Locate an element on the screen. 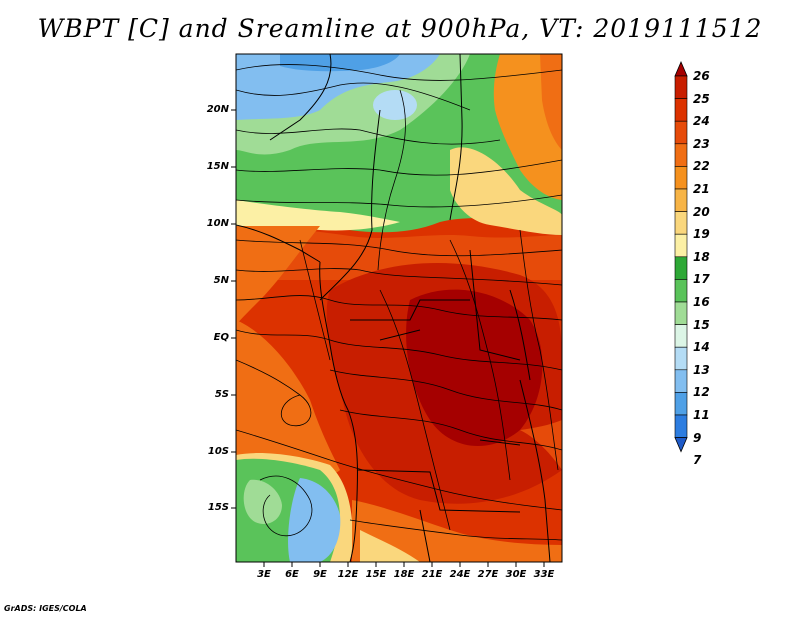 This screenshot has height=618, width=800. lat-label: 15S is located at coordinates (218, 507).